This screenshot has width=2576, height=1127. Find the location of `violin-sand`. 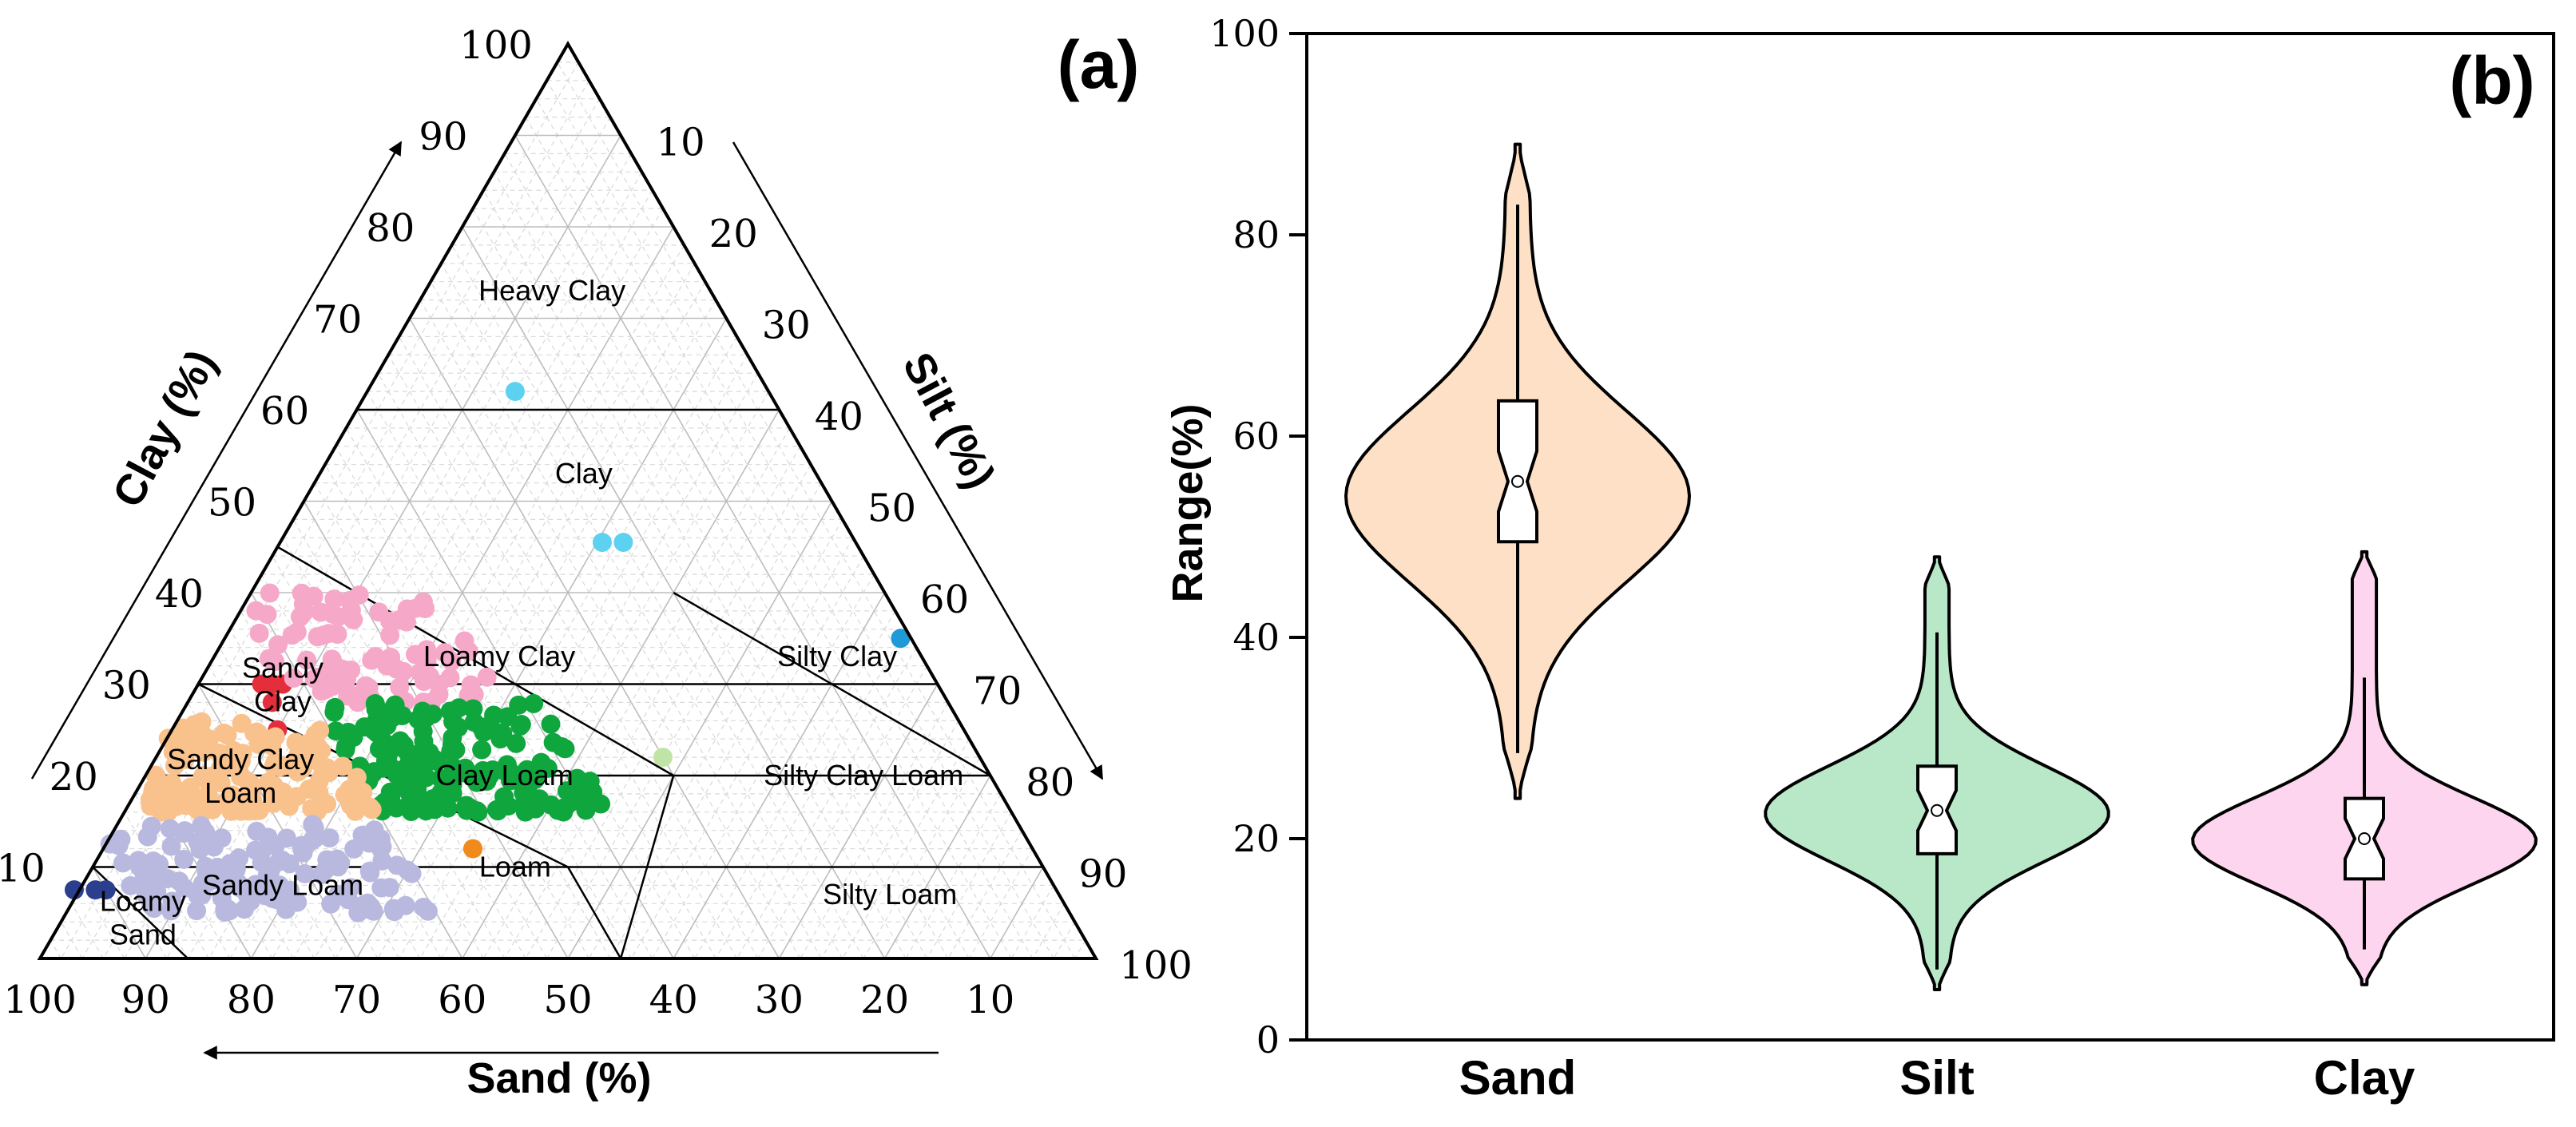

violin-sand is located at coordinates (1517, 471).